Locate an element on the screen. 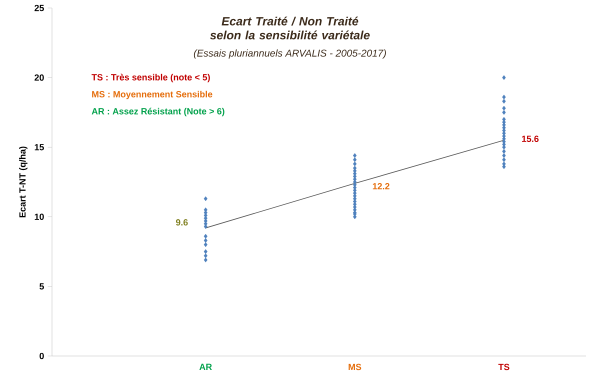 Image resolution: width=592 pixels, height=388 pixels. x-tick-label: TS is located at coordinates (504, 367).